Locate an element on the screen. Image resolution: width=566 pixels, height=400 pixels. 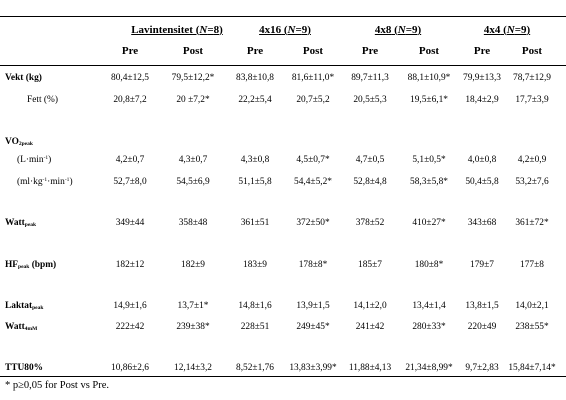
cell-laktat-2: 13,7±1* is located at coordinates (193, 306).